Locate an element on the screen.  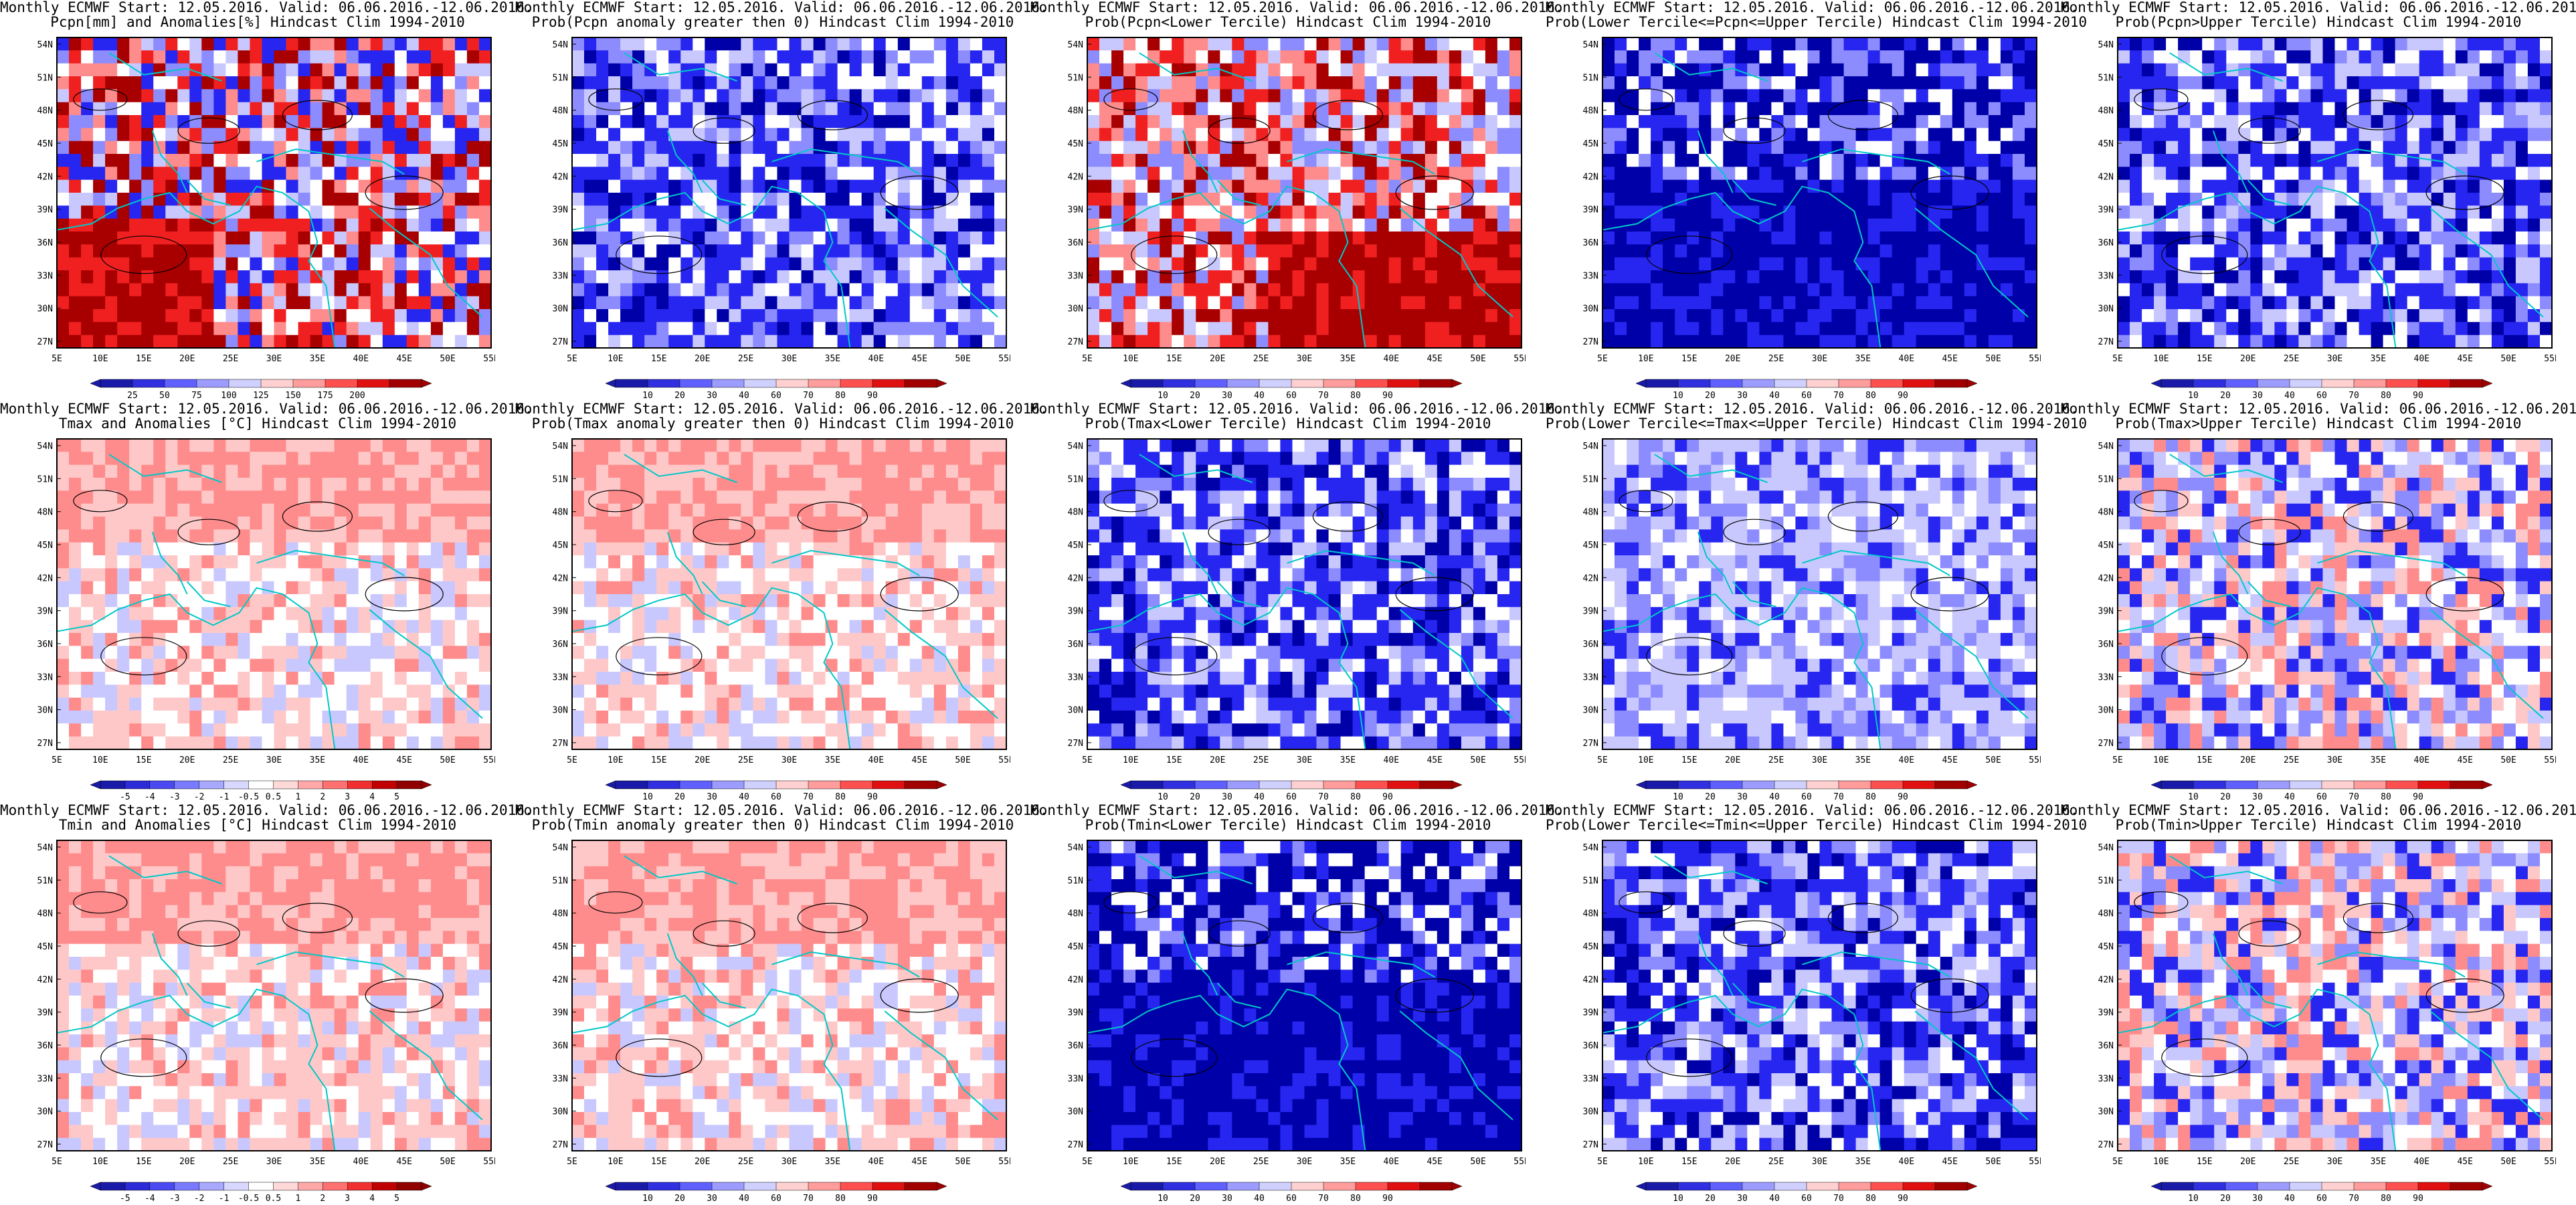
colorbar-tick-label: 70 is located at coordinates (2354, 396).